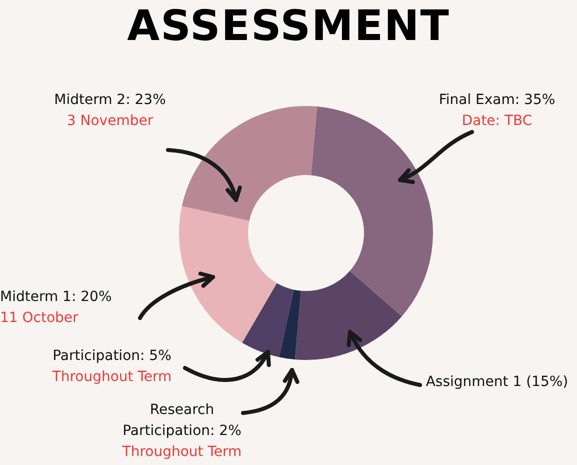 Image resolution: width=577 pixels, height=465 pixels. I want to click on text: 3 November, so click(110, 121).